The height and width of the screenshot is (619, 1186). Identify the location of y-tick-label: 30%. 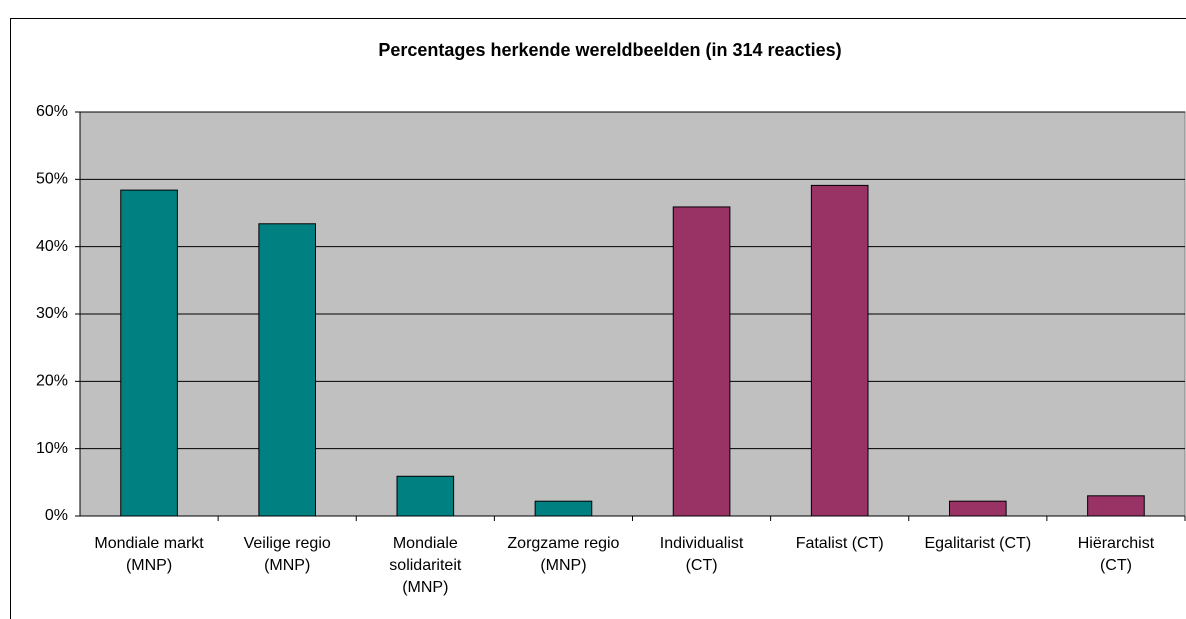
(52, 313).